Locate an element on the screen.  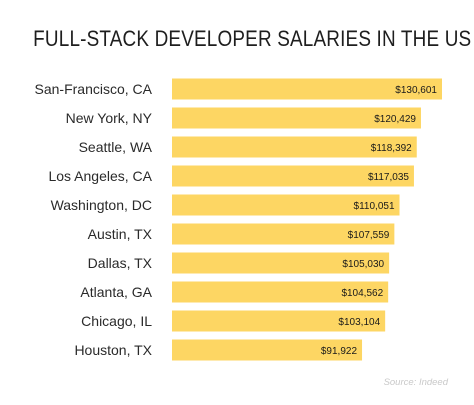
source-note: Source: Indeed is located at coordinates (415, 382).